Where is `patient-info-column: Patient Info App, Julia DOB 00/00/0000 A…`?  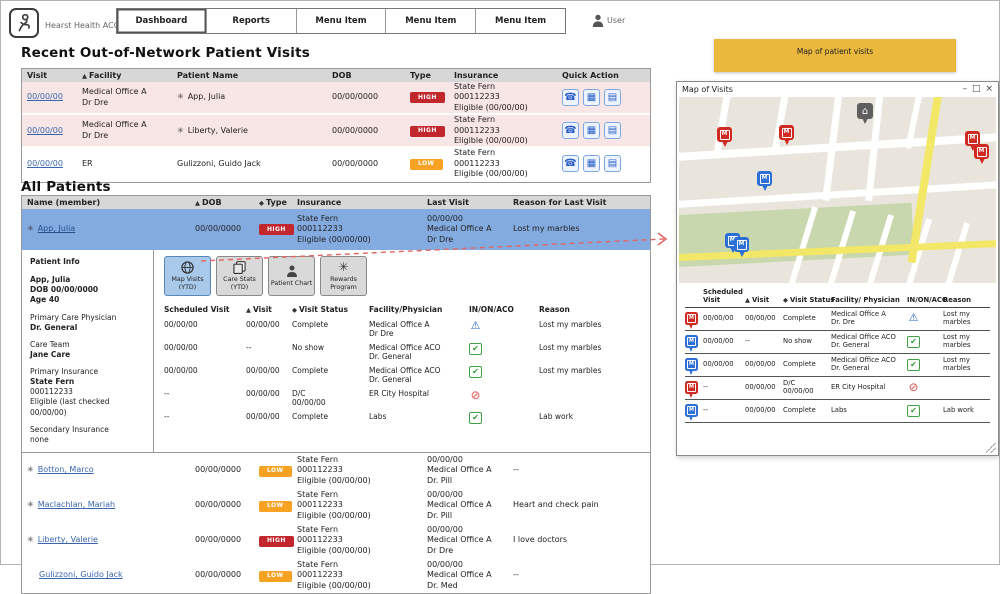 patient-info-column: Patient Info App, Julia DOB 00/00/0000 A… is located at coordinates (88, 351).